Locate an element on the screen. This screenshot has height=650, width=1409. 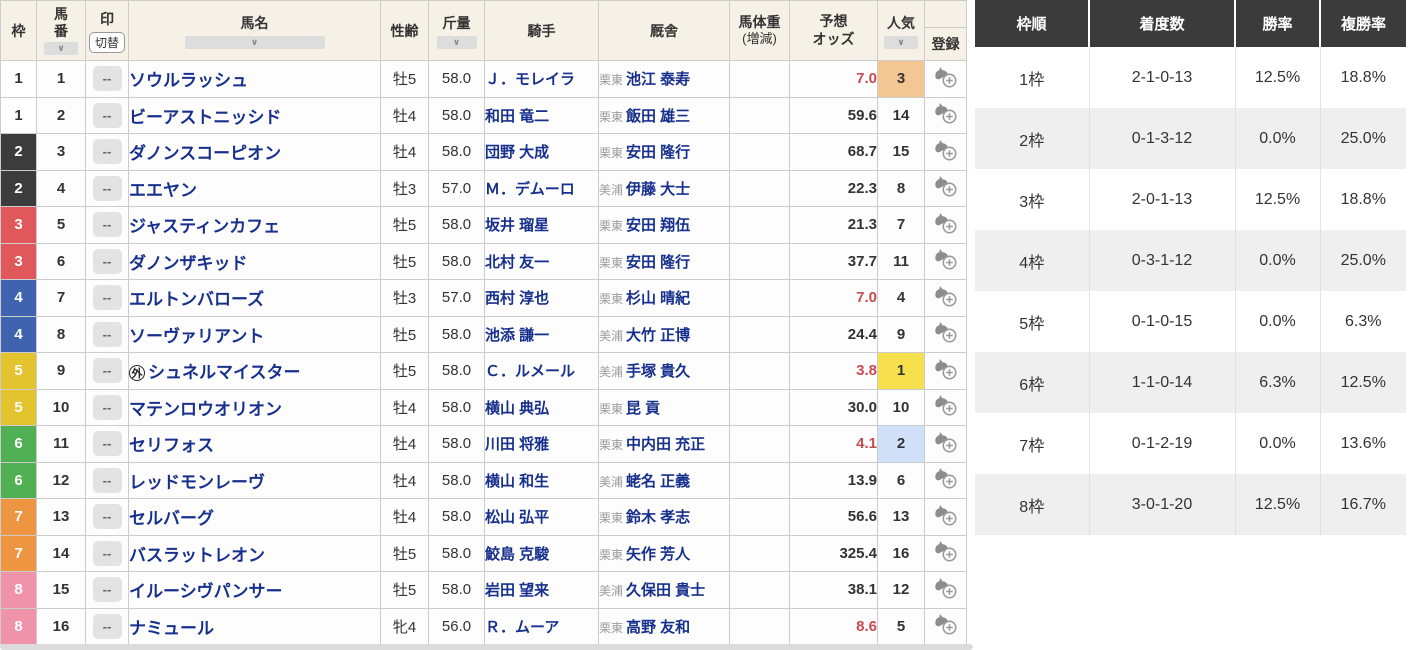
sort-weight-button: ∨ is located at coordinates (456, 42).